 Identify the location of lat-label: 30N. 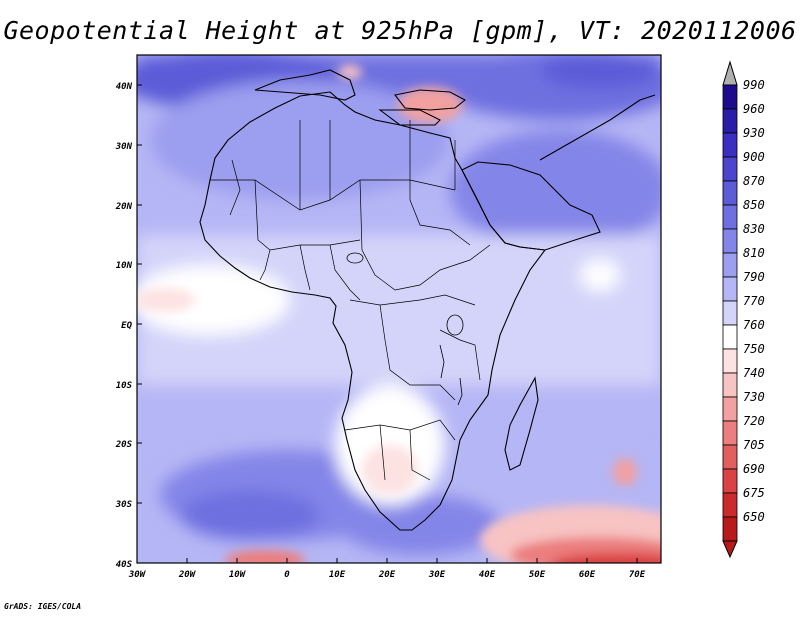
(124, 147).